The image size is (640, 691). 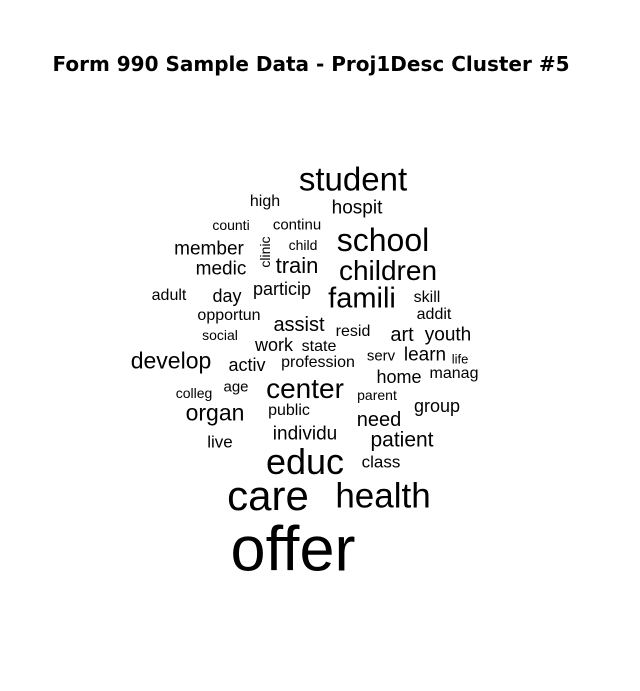 I want to click on word-group: group, so click(x=437, y=406).